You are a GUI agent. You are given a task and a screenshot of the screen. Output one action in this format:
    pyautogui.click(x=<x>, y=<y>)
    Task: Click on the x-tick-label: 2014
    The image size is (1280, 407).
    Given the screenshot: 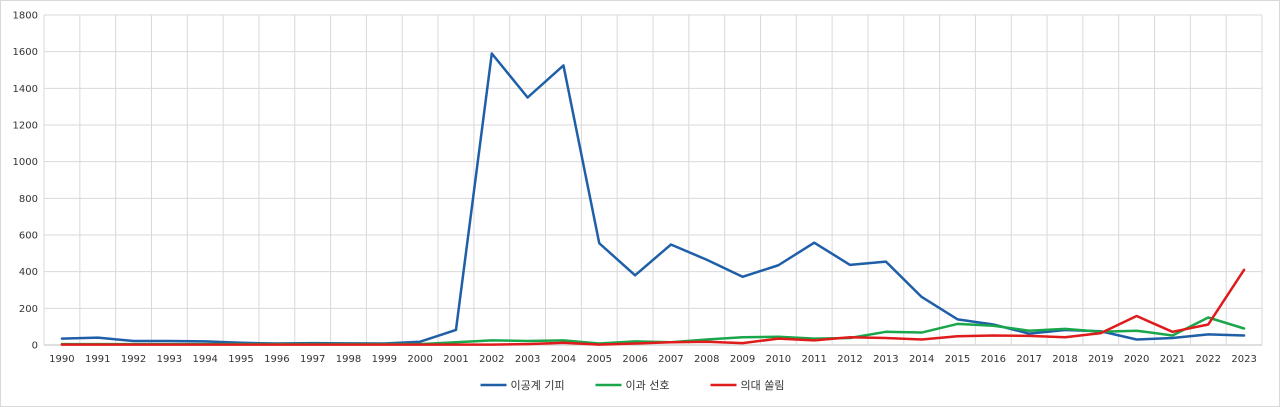 What is the action you would take?
    pyautogui.click(x=921, y=359)
    